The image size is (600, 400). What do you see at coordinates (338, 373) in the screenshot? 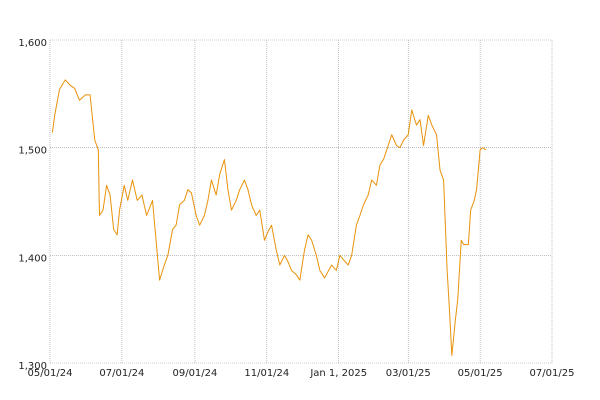
I see `x-tick-label: Jan 1, 2025` at bounding box center [338, 373].